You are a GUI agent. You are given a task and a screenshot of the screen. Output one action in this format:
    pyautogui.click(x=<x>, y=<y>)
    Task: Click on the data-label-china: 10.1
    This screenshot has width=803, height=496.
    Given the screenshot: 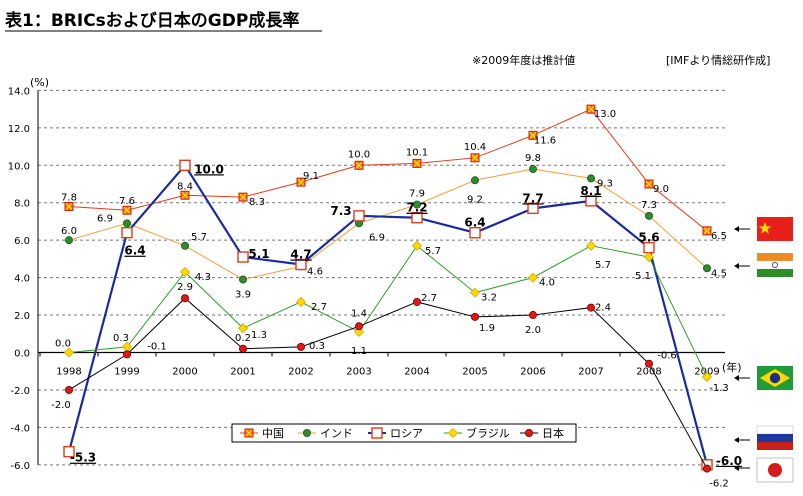 What is the action you would take?
    pyautogui.click(x=417, y=152)
    